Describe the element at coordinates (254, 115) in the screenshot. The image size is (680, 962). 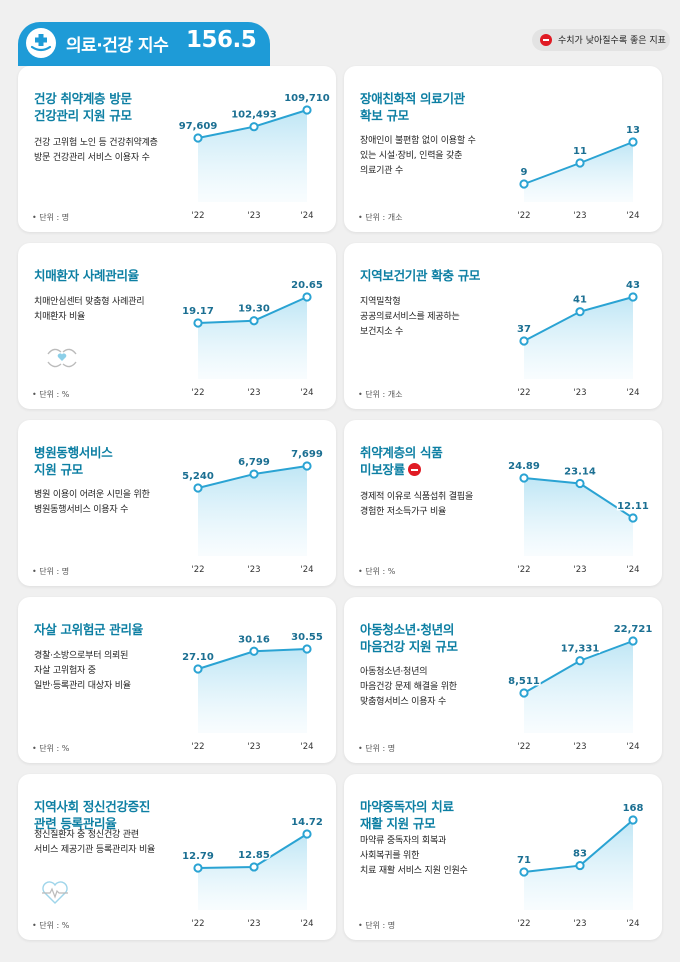
I see `data-label: 102,493` at that location.